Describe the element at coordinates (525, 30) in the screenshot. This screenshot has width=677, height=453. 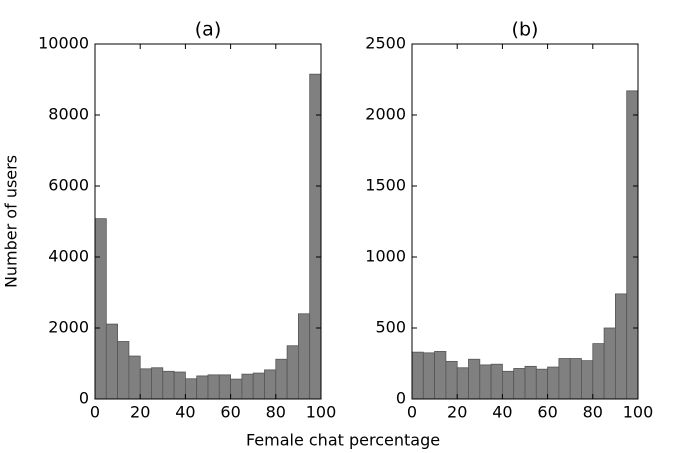
I see `chart-title: (b)` at that location.